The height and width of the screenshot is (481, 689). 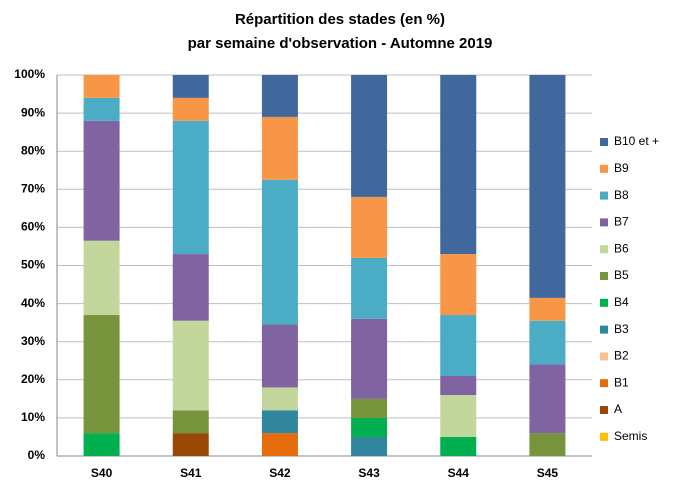 What do you see at coordinates (621, 248) in the screenshot?
I see `legend-label: B6` at bounding box center [621, 248].